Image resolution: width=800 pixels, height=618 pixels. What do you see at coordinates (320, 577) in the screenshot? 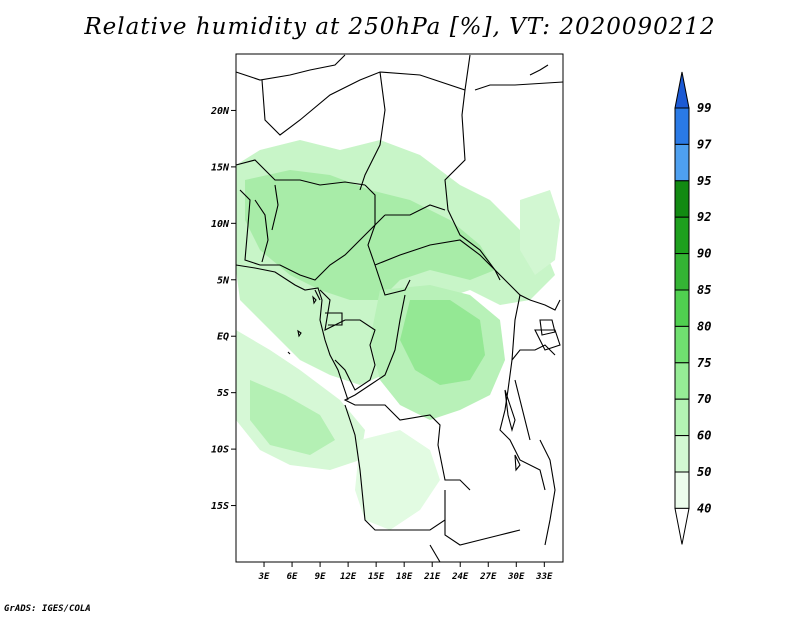
I see `lon-tick-label: 9E` at bounding box center [320, 577].